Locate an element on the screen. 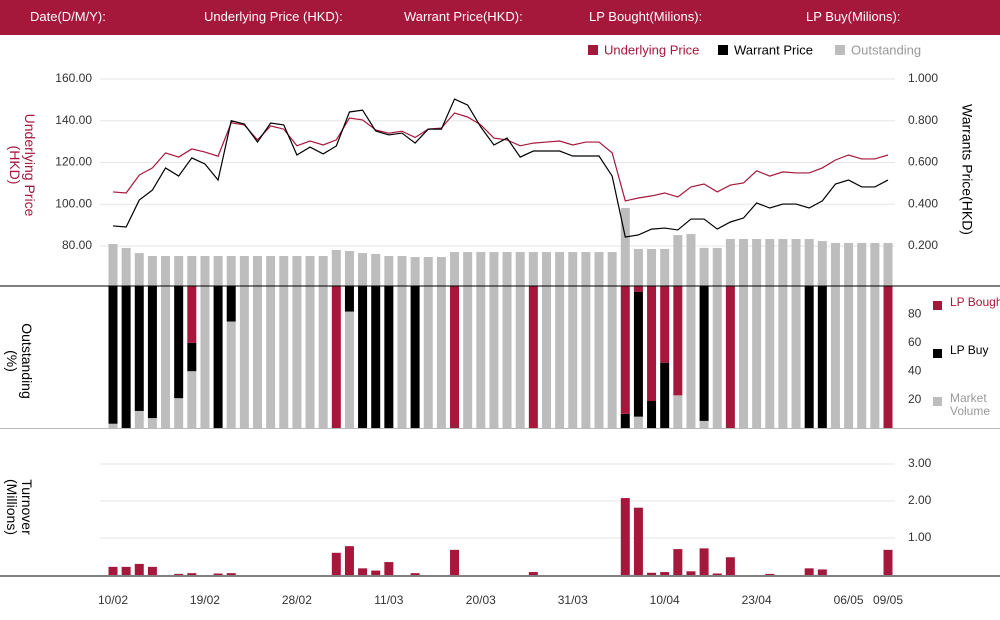  x-tick-label: 06/05 is located at coordinates (849, 600).